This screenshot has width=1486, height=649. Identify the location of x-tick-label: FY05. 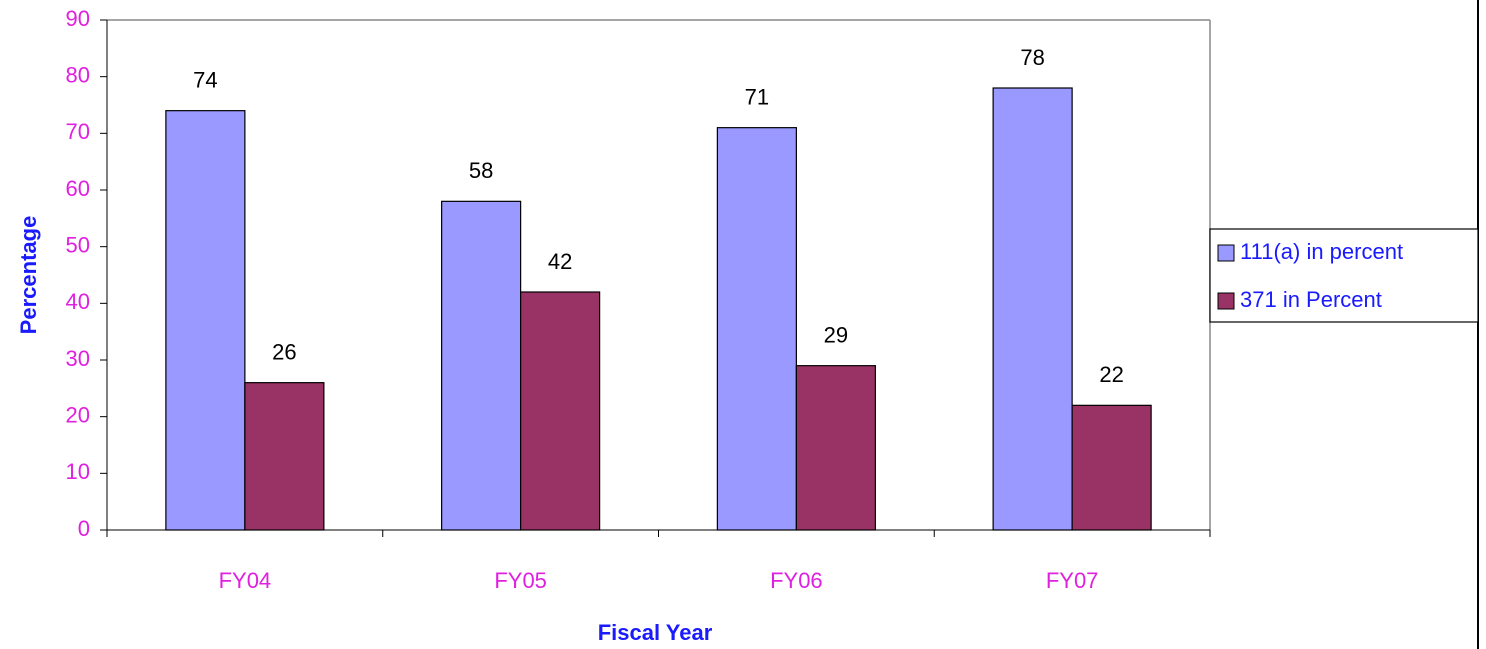
(520, 580).